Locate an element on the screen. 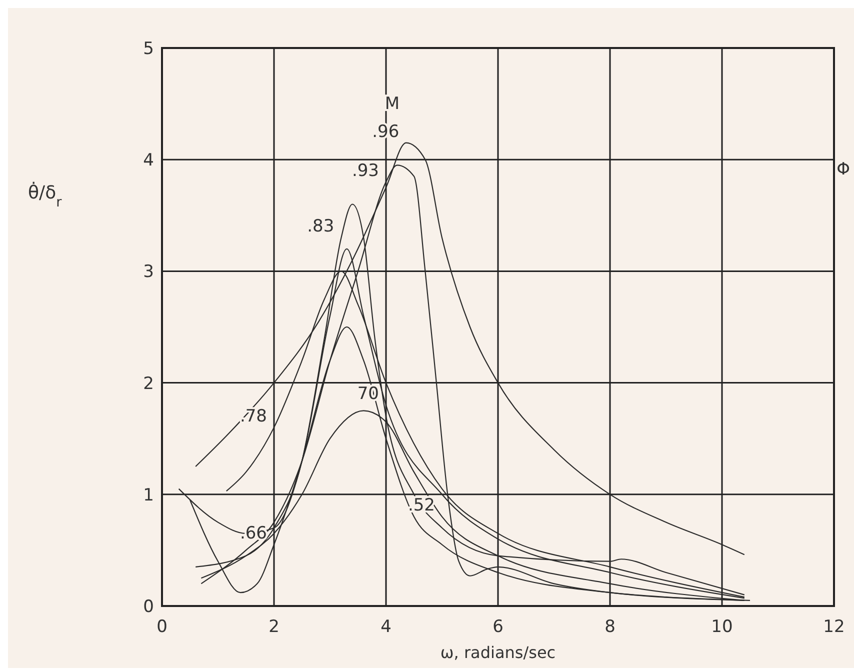 This screenshot has height=671, width=854. y-tick-label: 5 is located at coordinates (148, 49).